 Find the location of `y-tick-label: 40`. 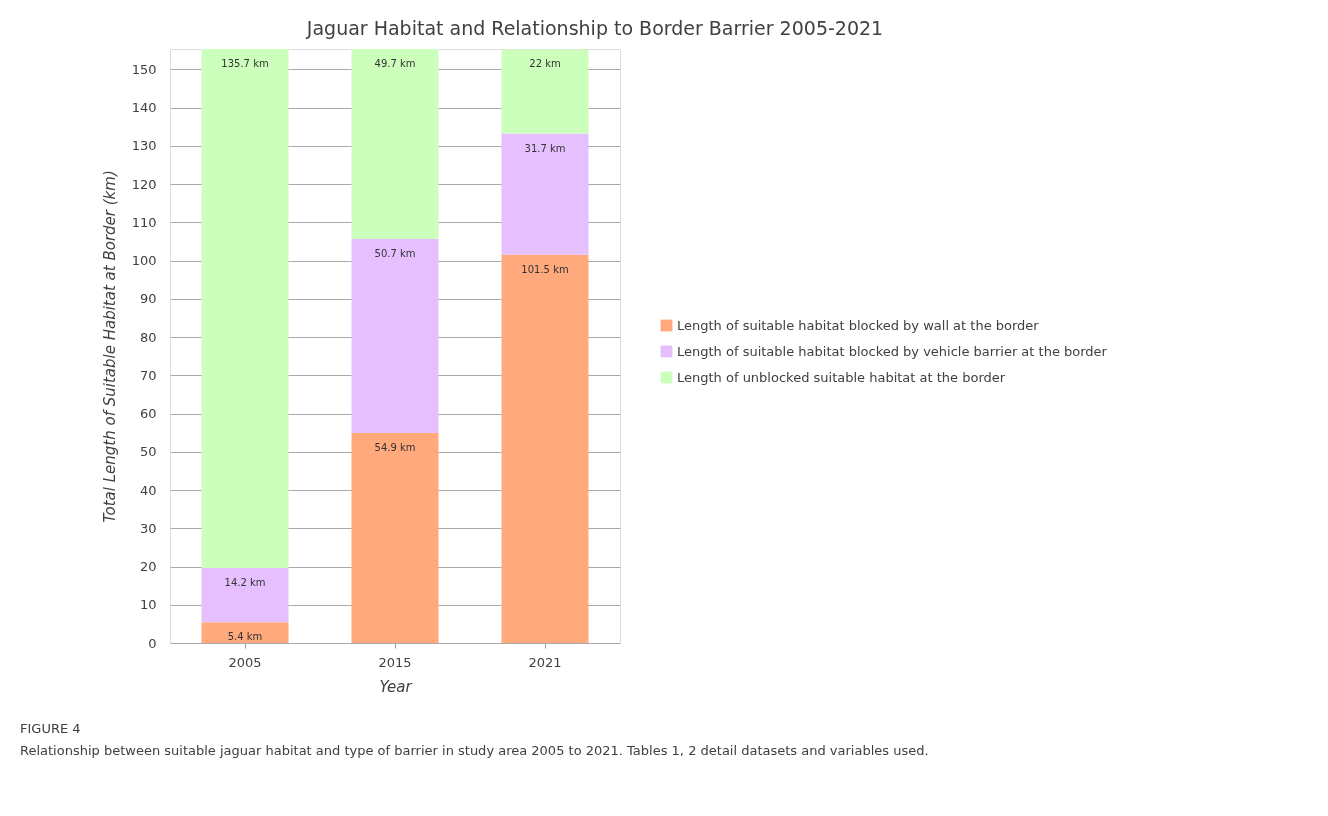

y-tick-label: 40 is located at coordinates (148, 490).